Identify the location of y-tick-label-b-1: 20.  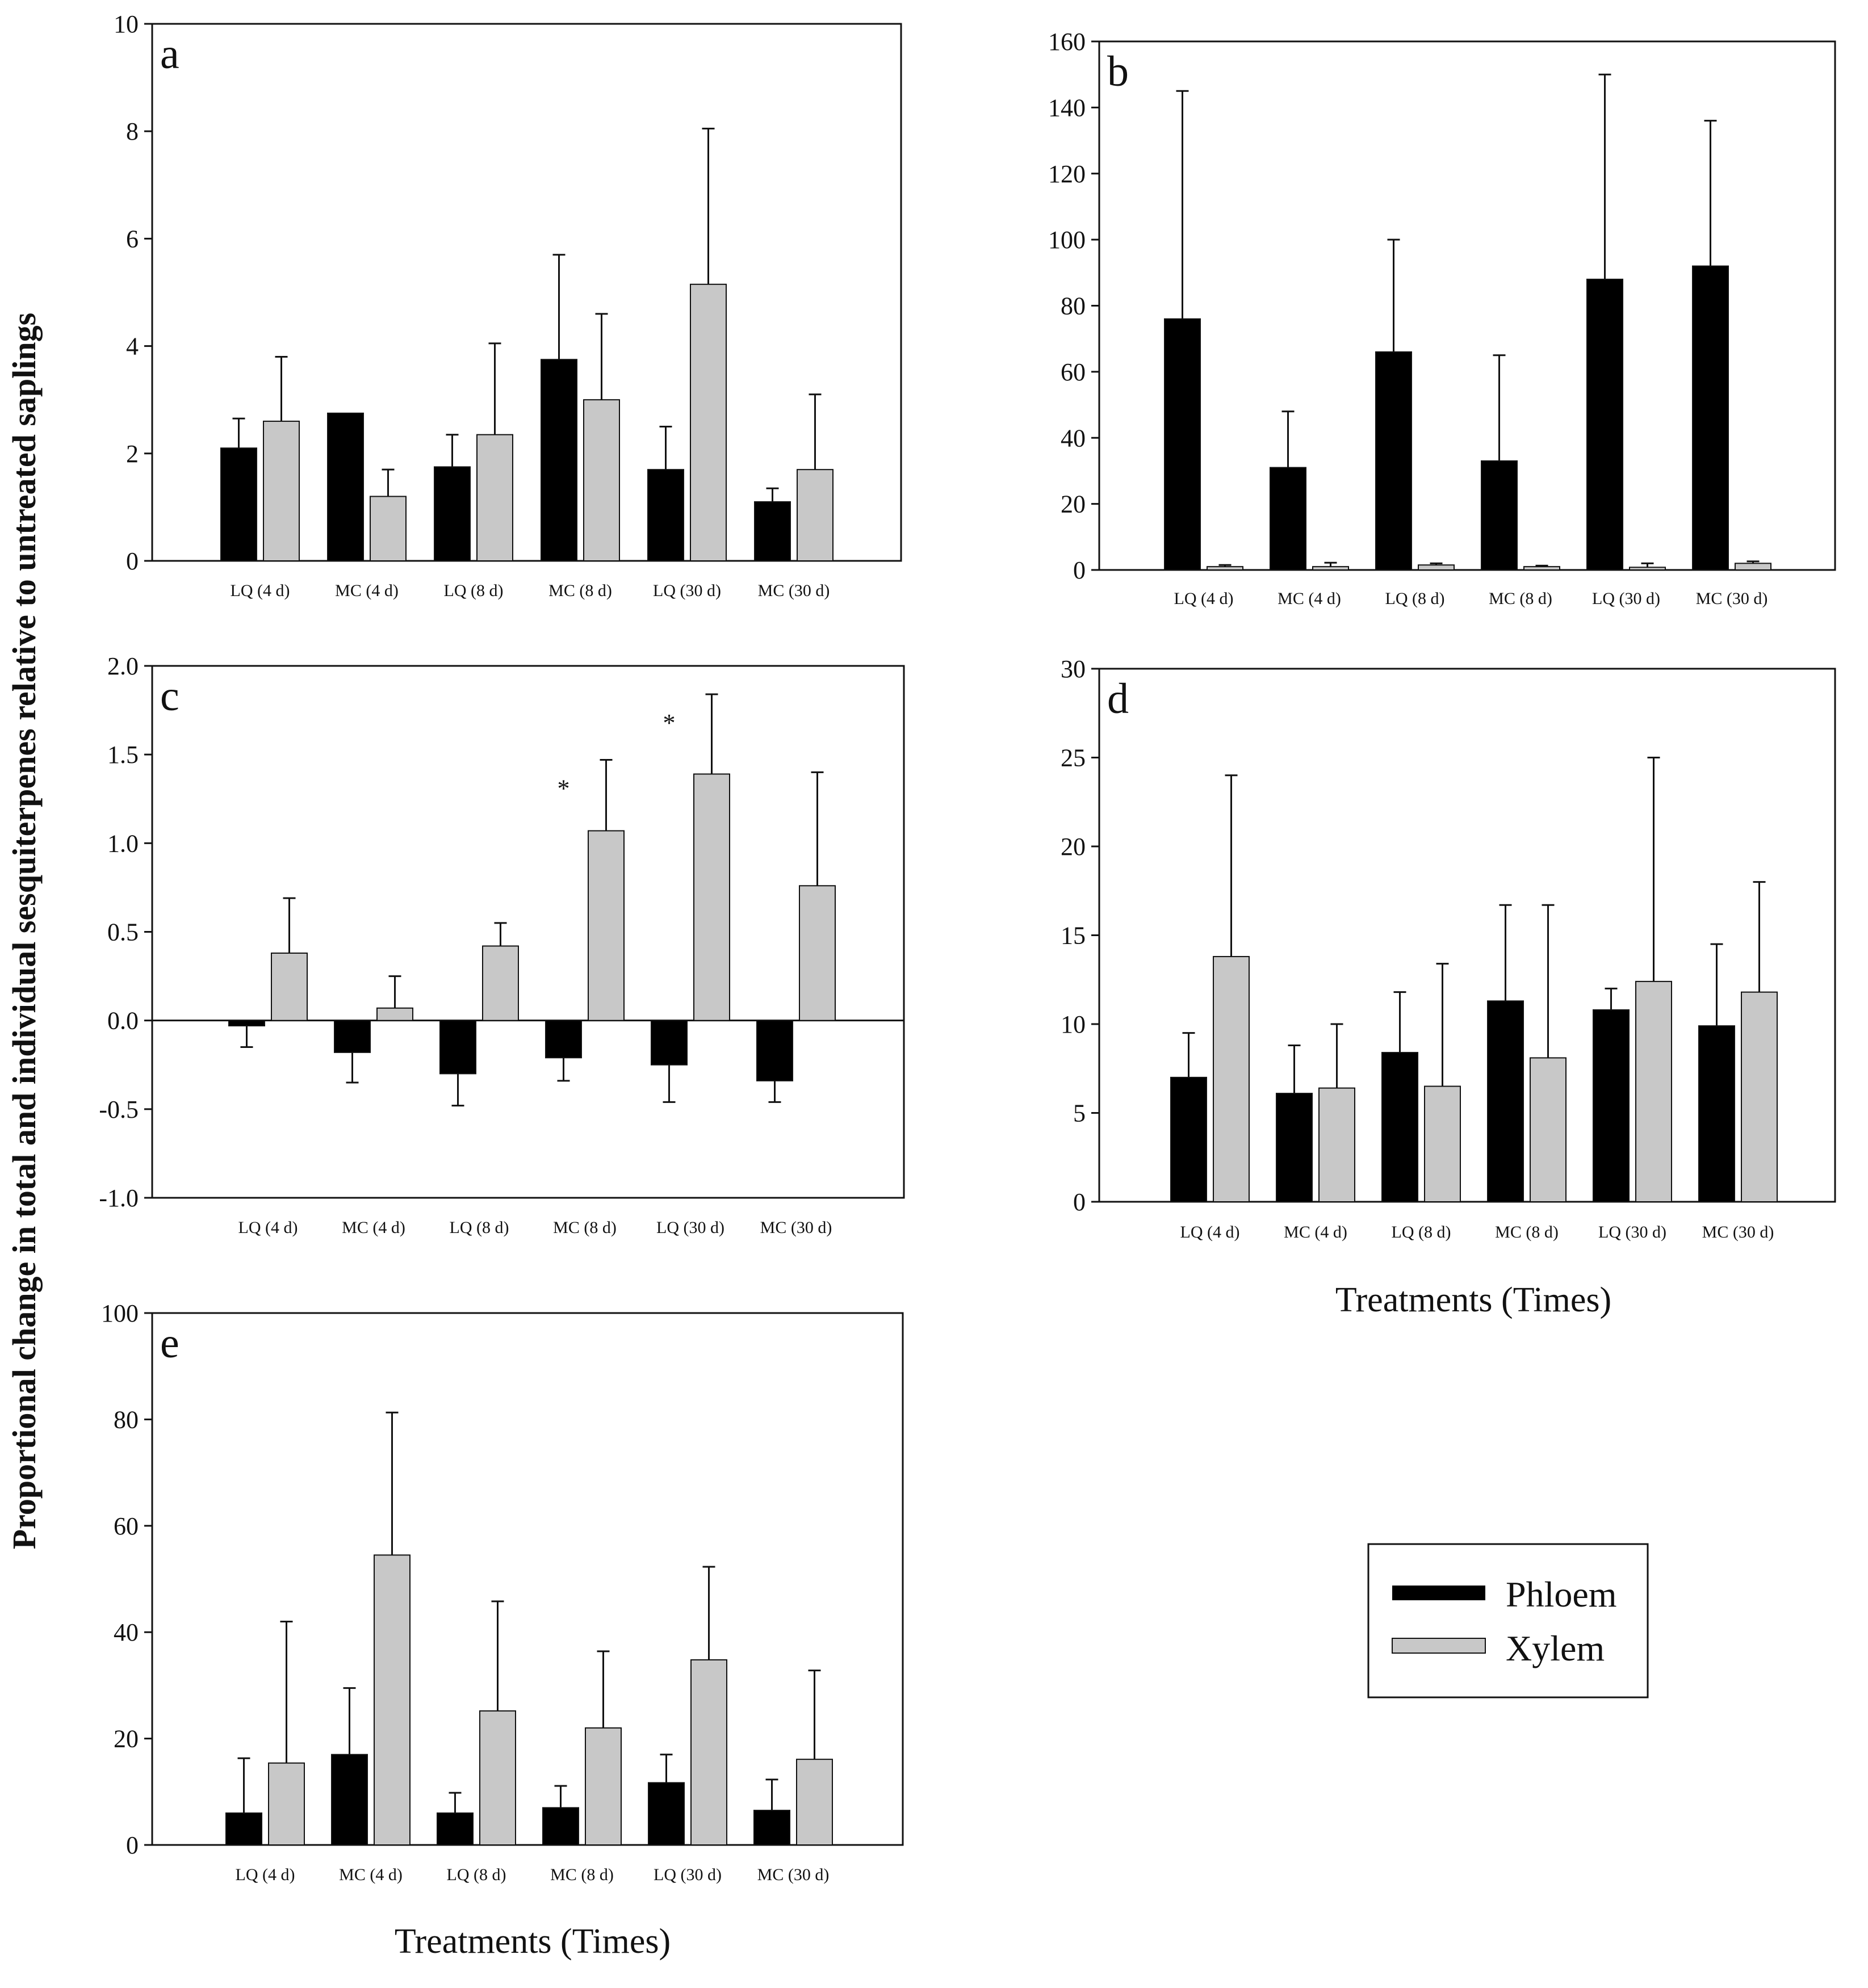
(1073, 504).